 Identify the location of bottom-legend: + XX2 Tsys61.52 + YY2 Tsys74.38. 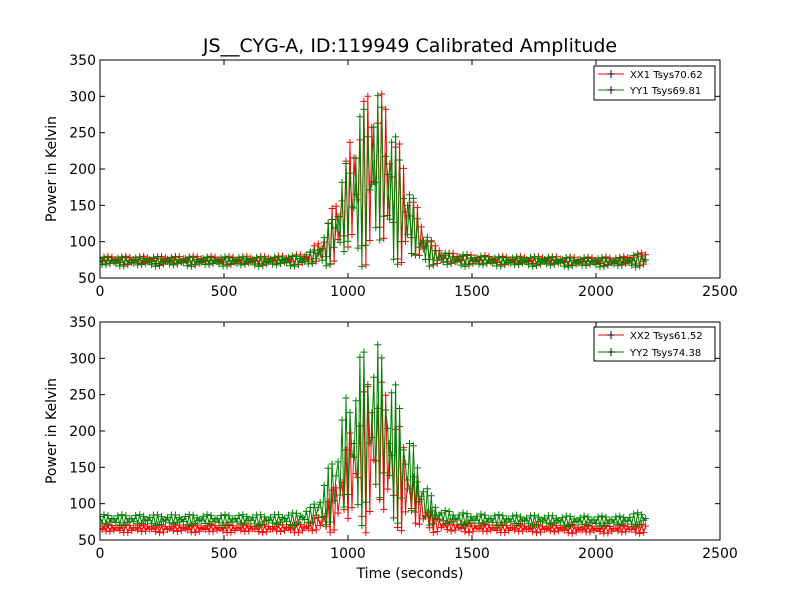
(654, 344).